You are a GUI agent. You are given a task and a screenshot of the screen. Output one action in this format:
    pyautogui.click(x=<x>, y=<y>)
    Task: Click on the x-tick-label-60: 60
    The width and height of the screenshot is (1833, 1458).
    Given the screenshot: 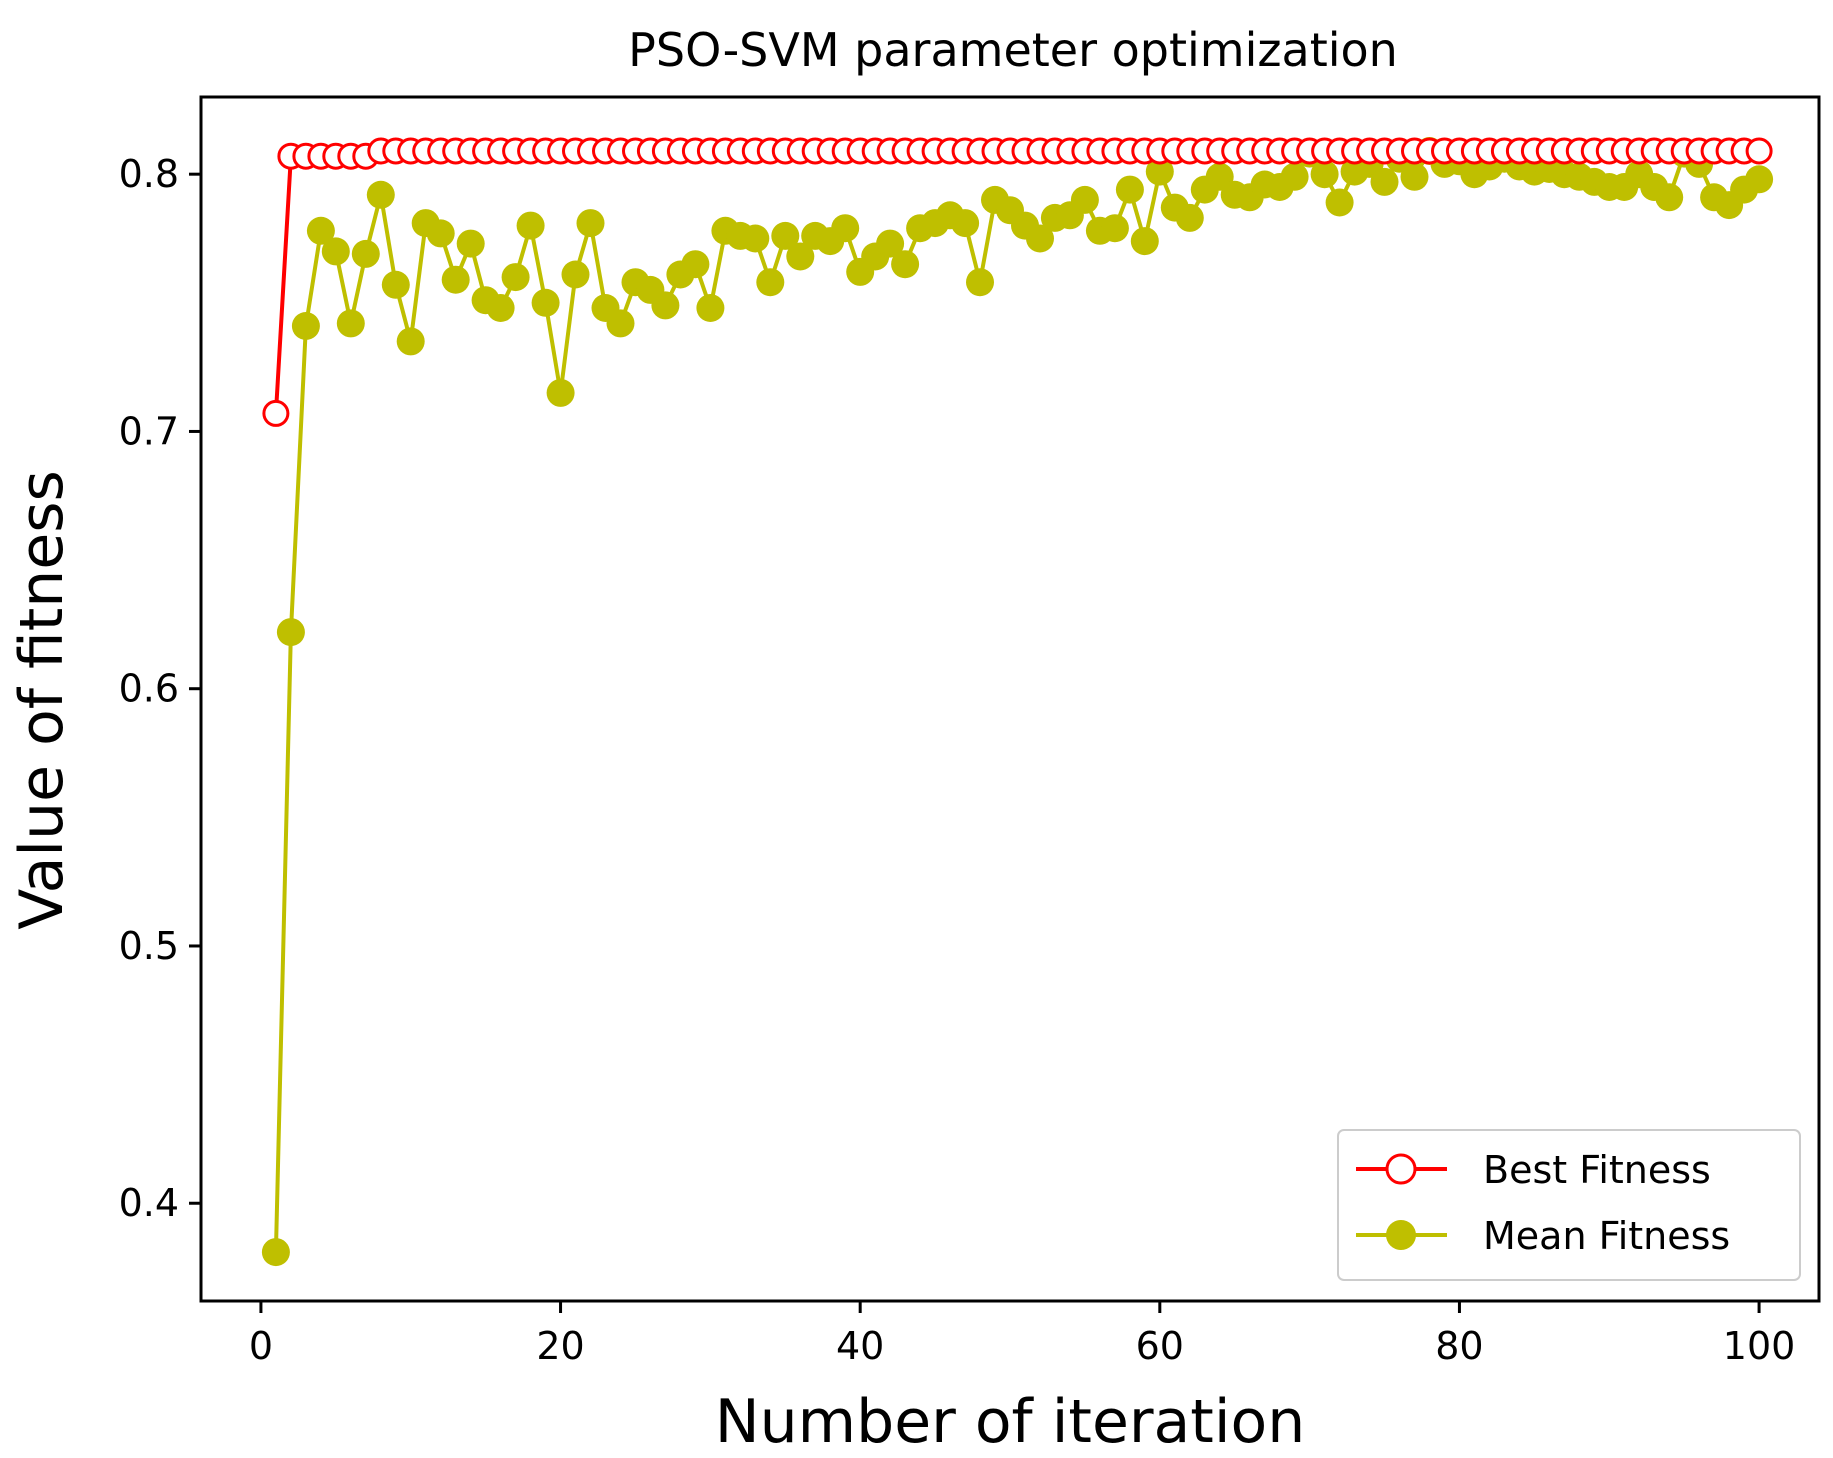 What is the action you would take?
    pyautogui.click(x=1160, y=1346)
    